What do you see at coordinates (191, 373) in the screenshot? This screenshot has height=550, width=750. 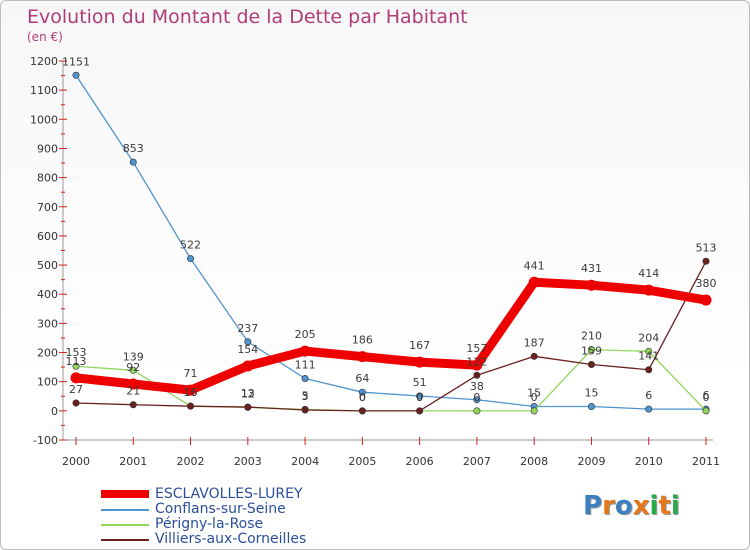 I see `data-label: 71` at bounding box center [191, 373].